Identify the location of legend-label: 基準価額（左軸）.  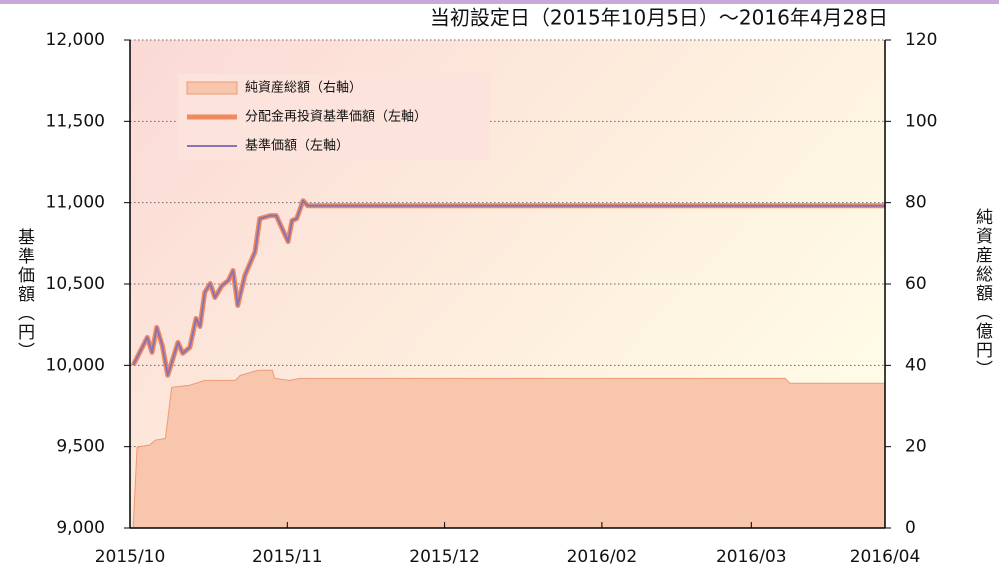
(297, 146).